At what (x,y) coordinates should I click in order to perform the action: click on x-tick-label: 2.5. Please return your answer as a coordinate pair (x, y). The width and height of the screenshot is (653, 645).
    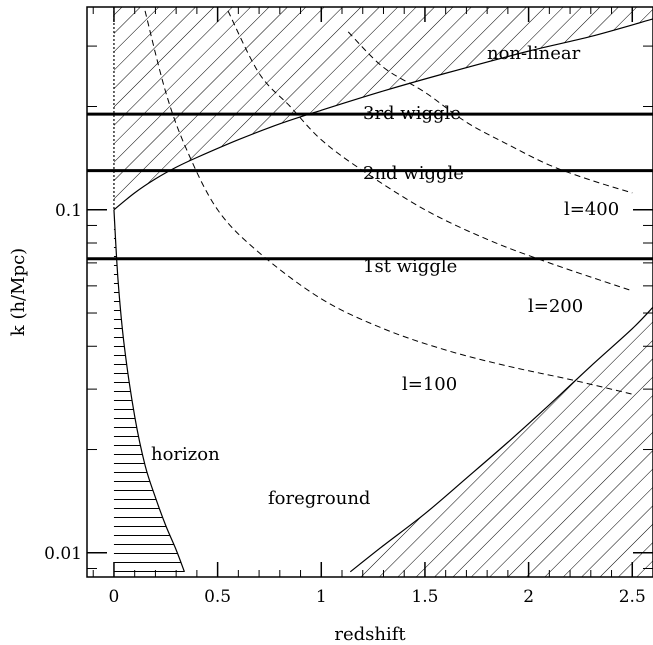
    Looking at the image, I should click on (632, 597).